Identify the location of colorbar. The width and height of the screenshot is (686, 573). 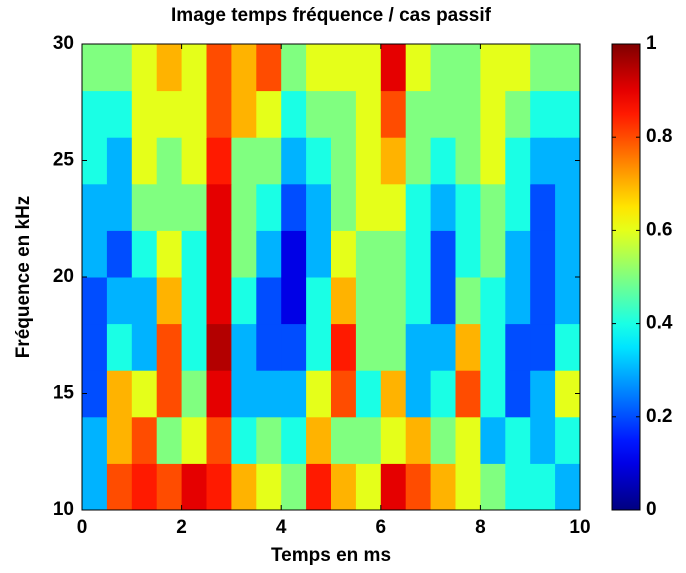
(626, 277).